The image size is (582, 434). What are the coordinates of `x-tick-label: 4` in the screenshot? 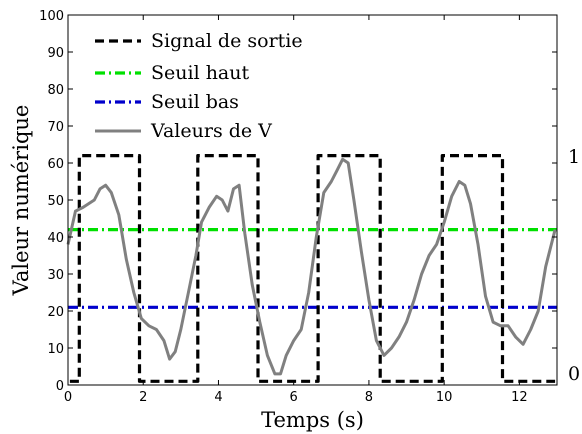 It's located at (218, 397).